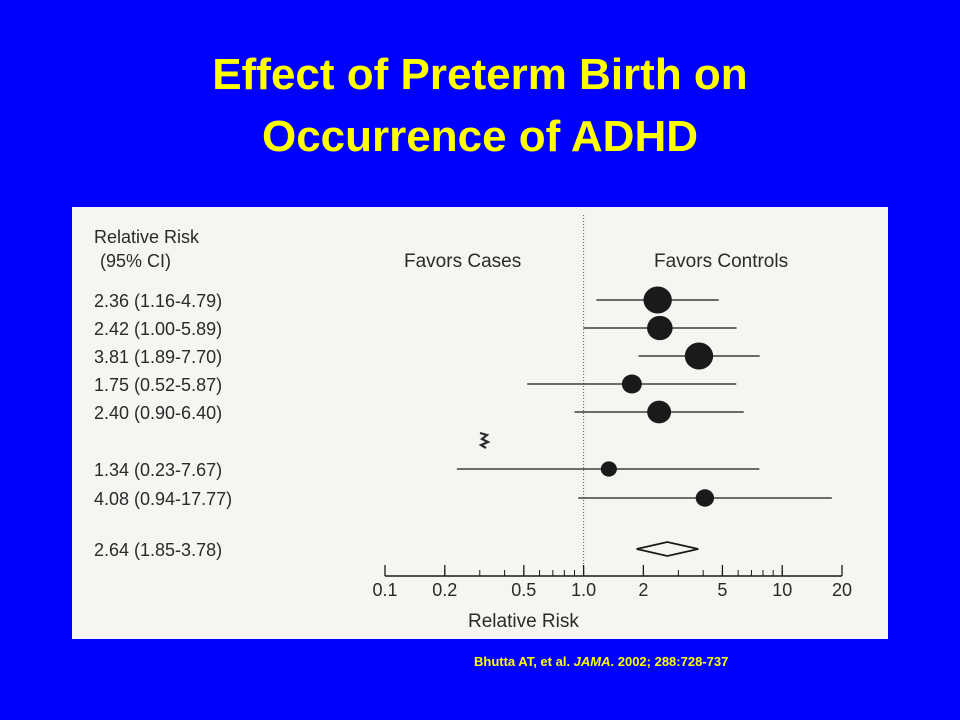 Image resolution: width=960 pixels, height=720 pixels. I want to click on slide-title-line-1: Effect of Preterm Birth on, so click(480, 74).